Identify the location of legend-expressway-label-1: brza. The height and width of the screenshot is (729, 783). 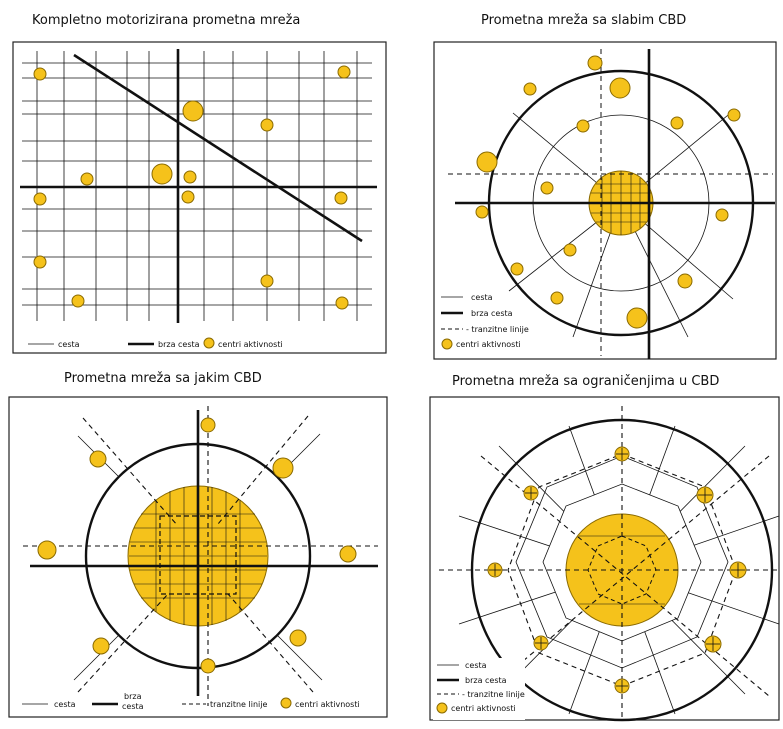
(133, 696).